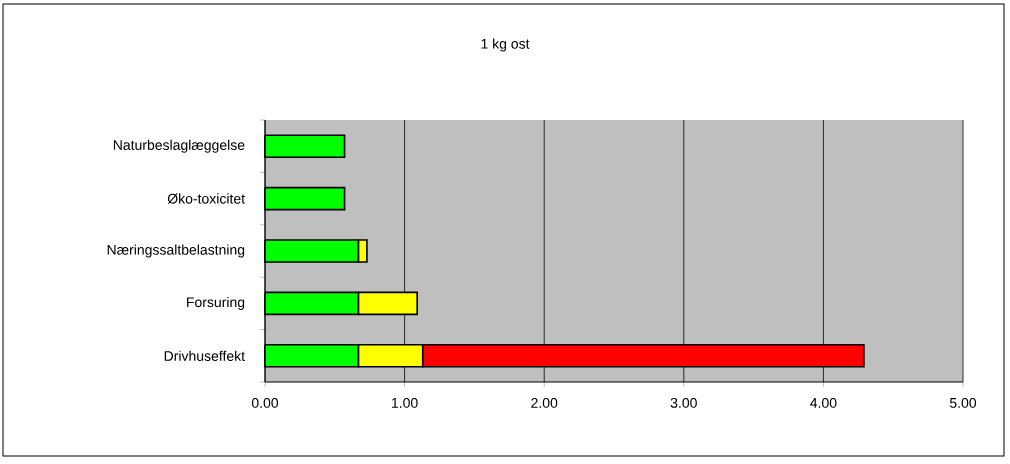 Image resolution: width=1010 pixels, height=464 pixels. Describe the element at coordinates (204, 355) in the screenshot. I see `y-tick-label: Drivhuseffekt` at that location.